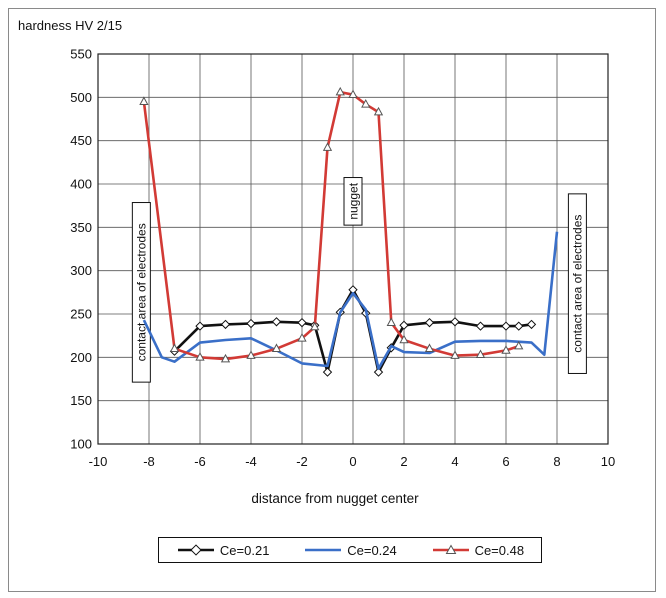 The height and width of the screenshot is (598, 666). What do you see at coordinates (372, 550) in the screenshot?
I see `legend-label: Ce=0.24` at bounding box center [372, 550].